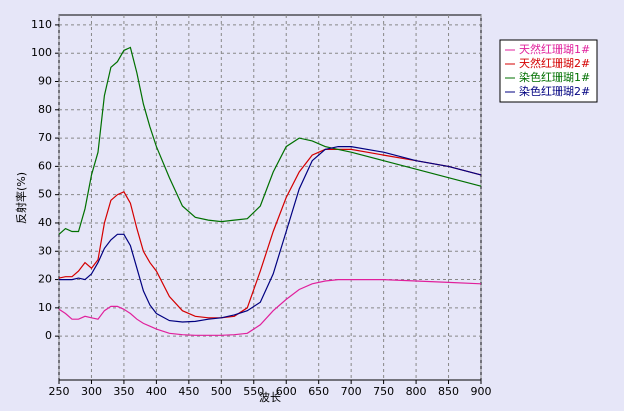 This screenshot has width=624, height=411. What do you see at coordinates (59, 391) in the screenshot?
I see `x-tick-label: 250` at bounding box center [59, 391].